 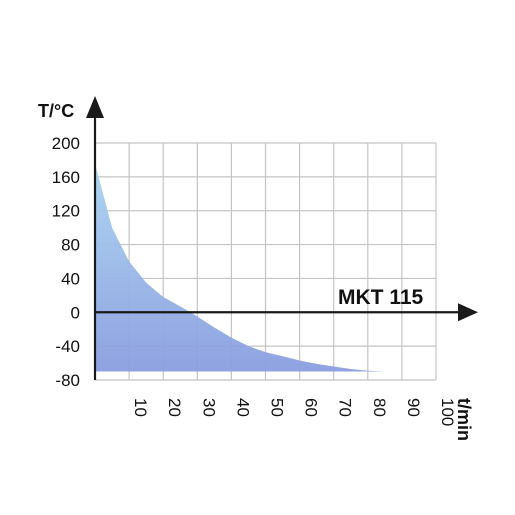 What do you see at coordinates (311, 407) in the screenshot?
I see `x-tick-label: 60` at bounding box center [311, 407].